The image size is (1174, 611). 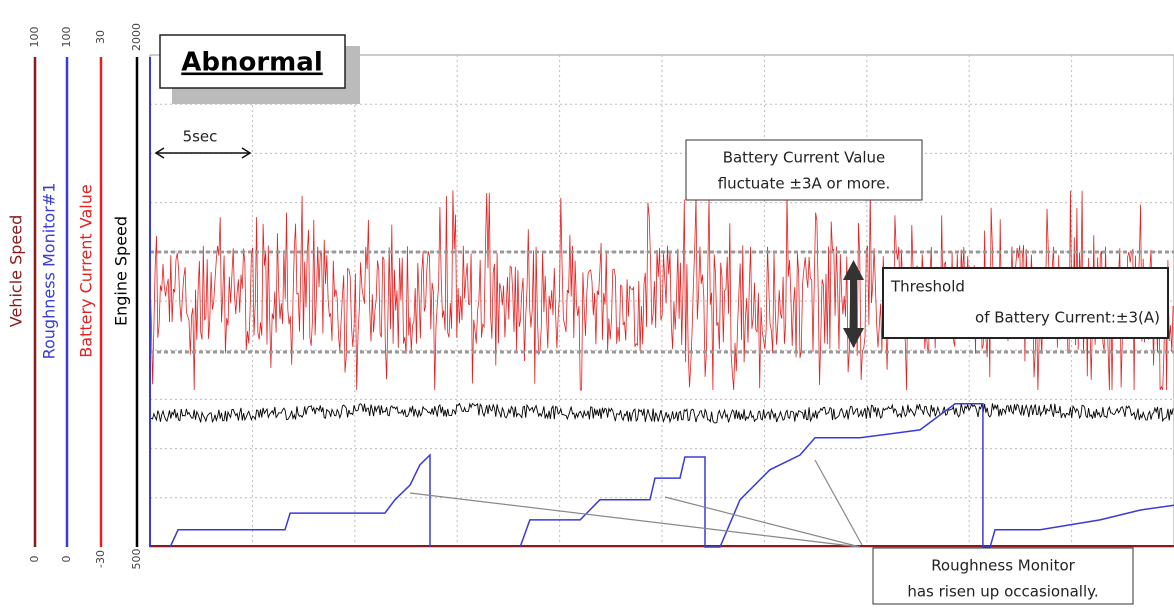 What do you see at coordinates (804, 158) in the screenshot?
I see `note-text: Battery Current Value` at bounding box center [804, 158].